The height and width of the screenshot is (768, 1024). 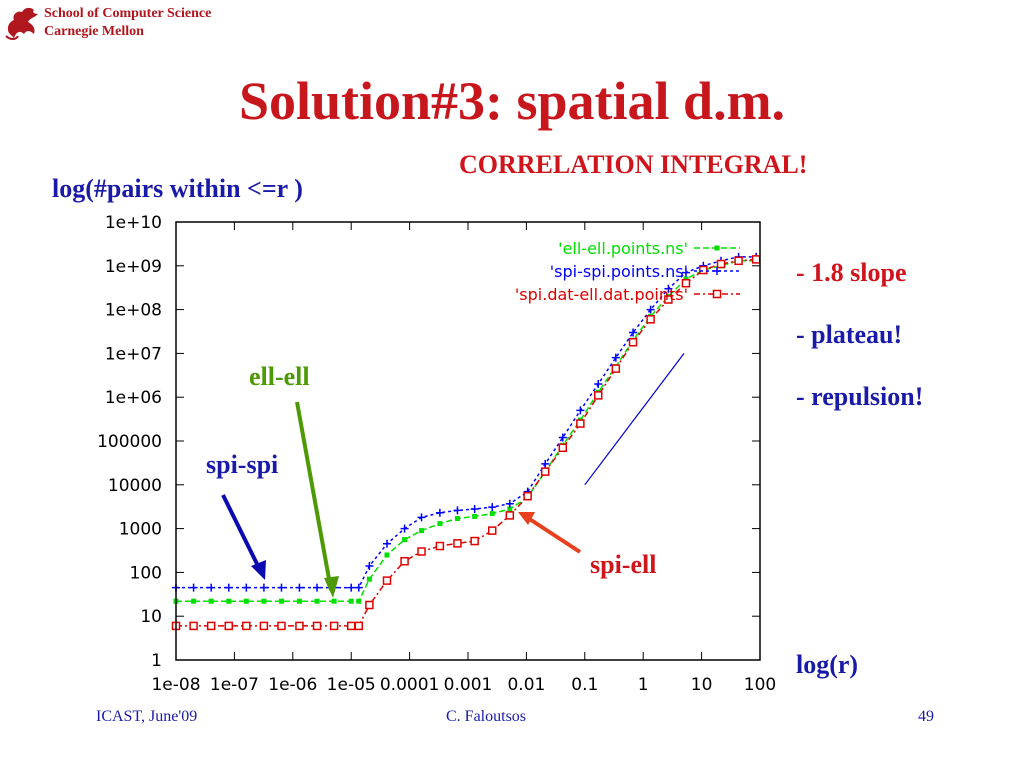 What do you see at coordinates (133, 311) in the screenshot?
I see `y-tick-label: 1e+08` at bounding box center [133, 311].